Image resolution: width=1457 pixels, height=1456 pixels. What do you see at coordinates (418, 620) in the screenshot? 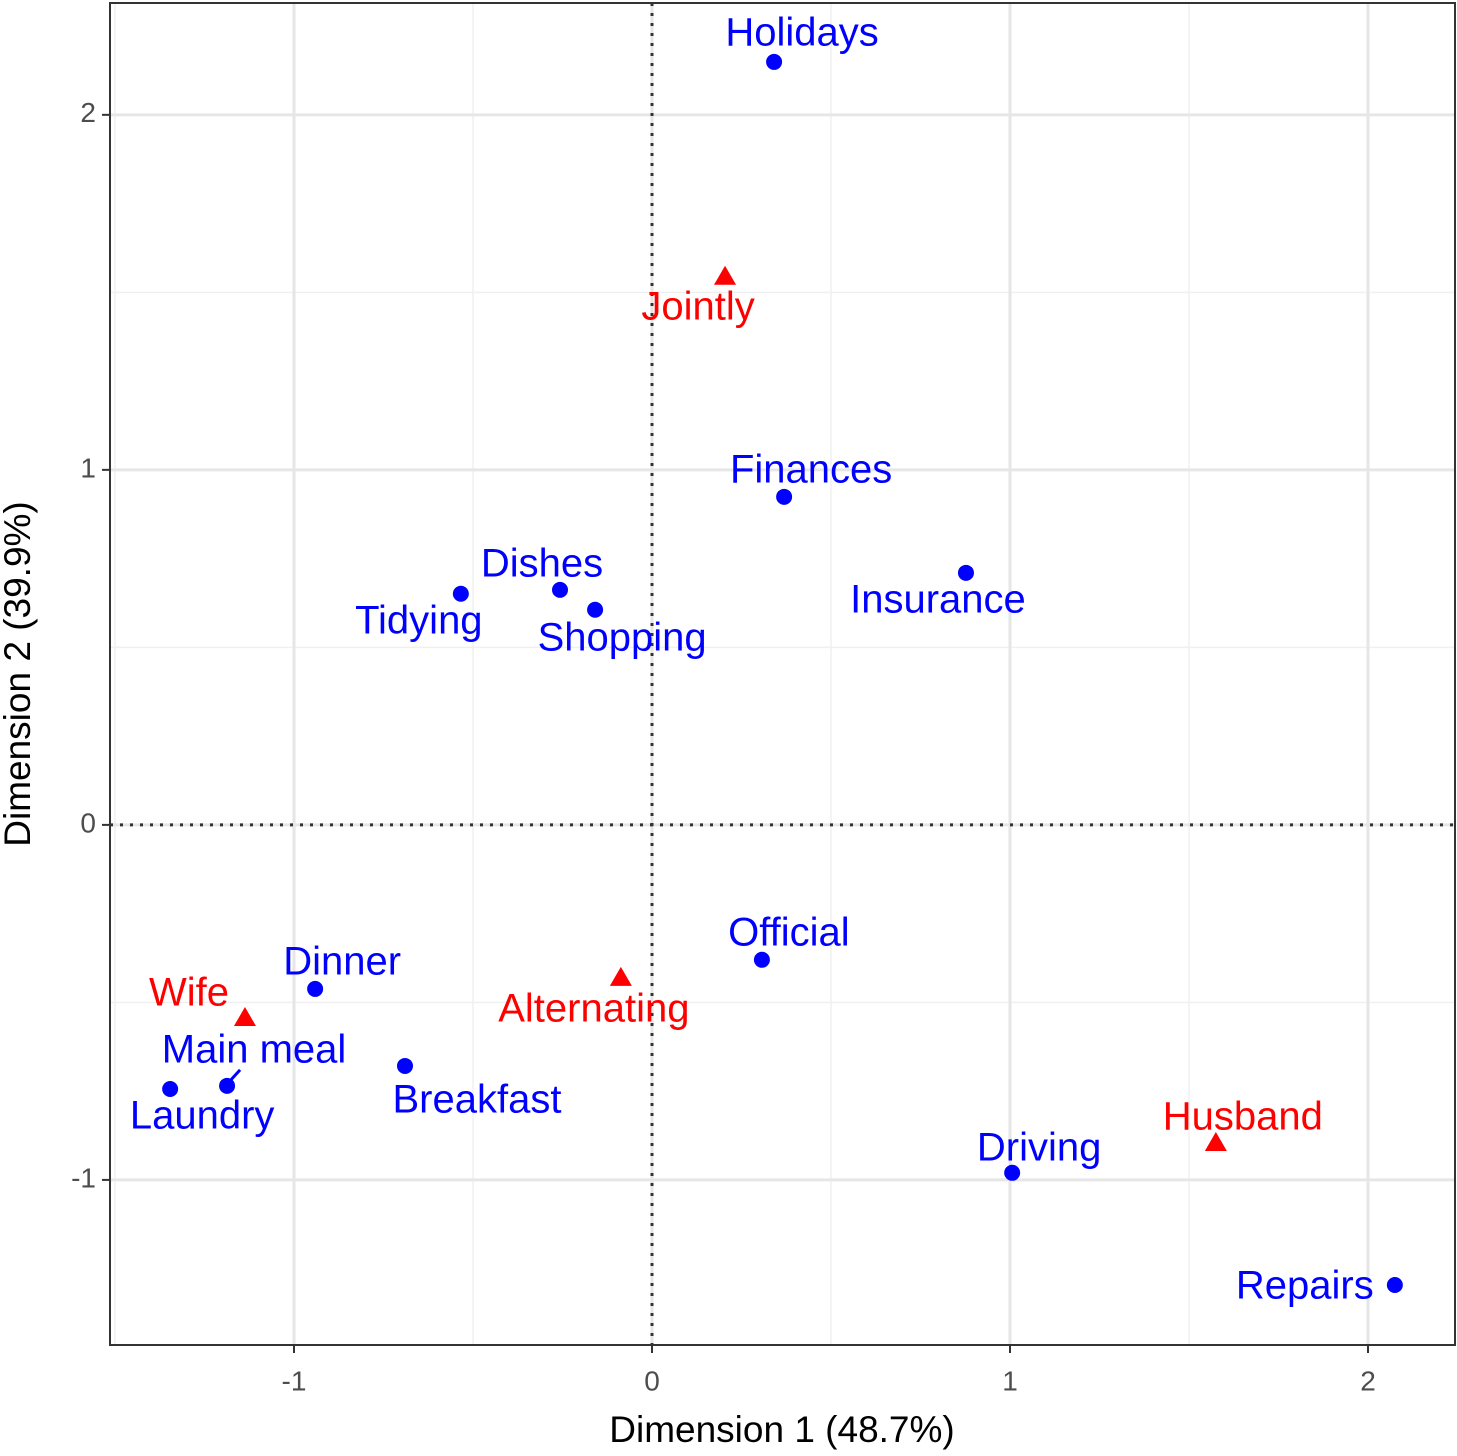
I see `point-label: Tidying` at bounding box center [418, 620].